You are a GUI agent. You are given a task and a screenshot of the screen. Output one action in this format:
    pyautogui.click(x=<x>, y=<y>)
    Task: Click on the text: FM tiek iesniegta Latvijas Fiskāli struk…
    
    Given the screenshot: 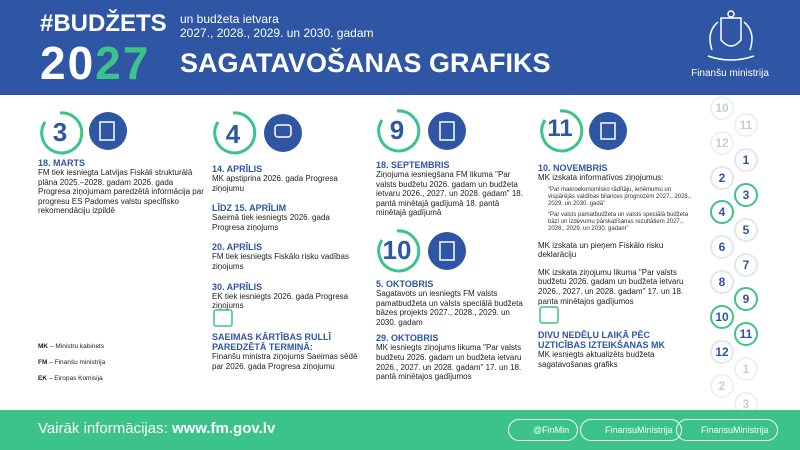 What is the action you would take?
    pyautogui.click(x=121, y=192)
    